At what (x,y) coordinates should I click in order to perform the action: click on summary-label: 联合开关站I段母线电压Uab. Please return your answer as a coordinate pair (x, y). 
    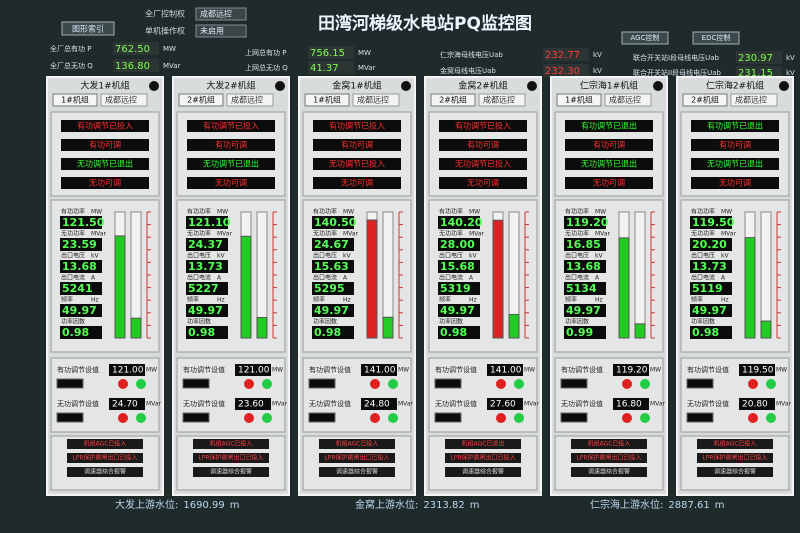
    Looking at the image, I should click on (676, 57).